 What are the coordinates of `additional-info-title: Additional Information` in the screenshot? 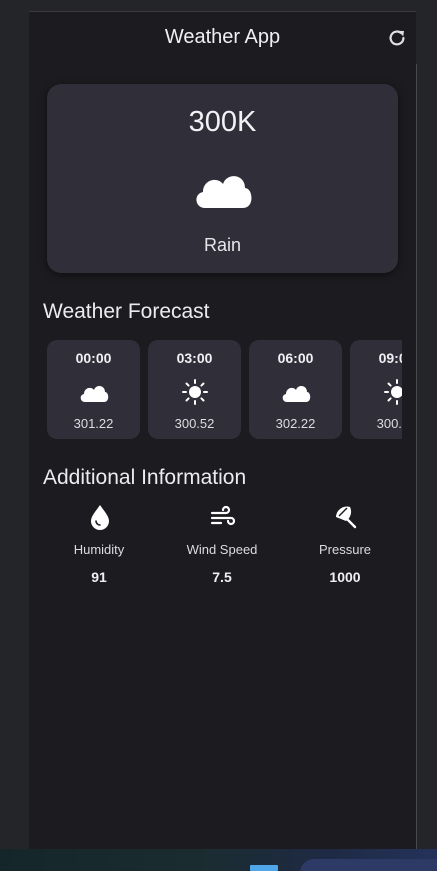 It's located at (145, 477).